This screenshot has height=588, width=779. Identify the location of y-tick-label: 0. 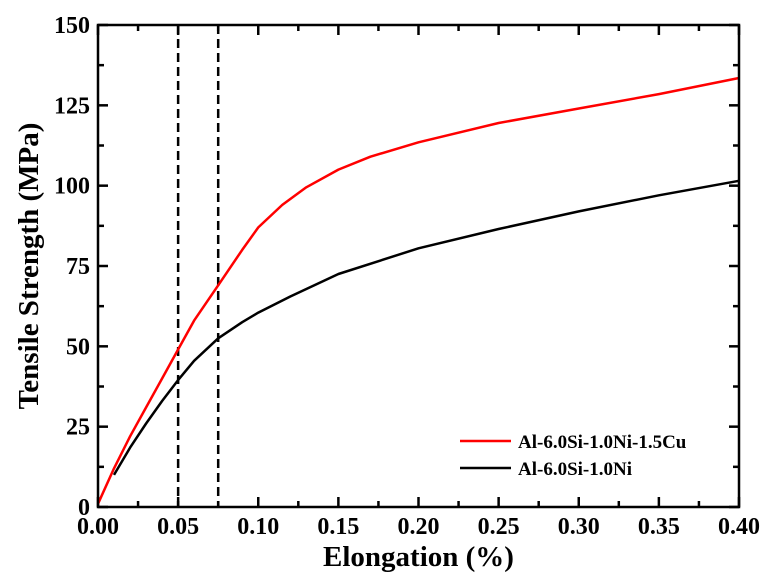
(84, 508).